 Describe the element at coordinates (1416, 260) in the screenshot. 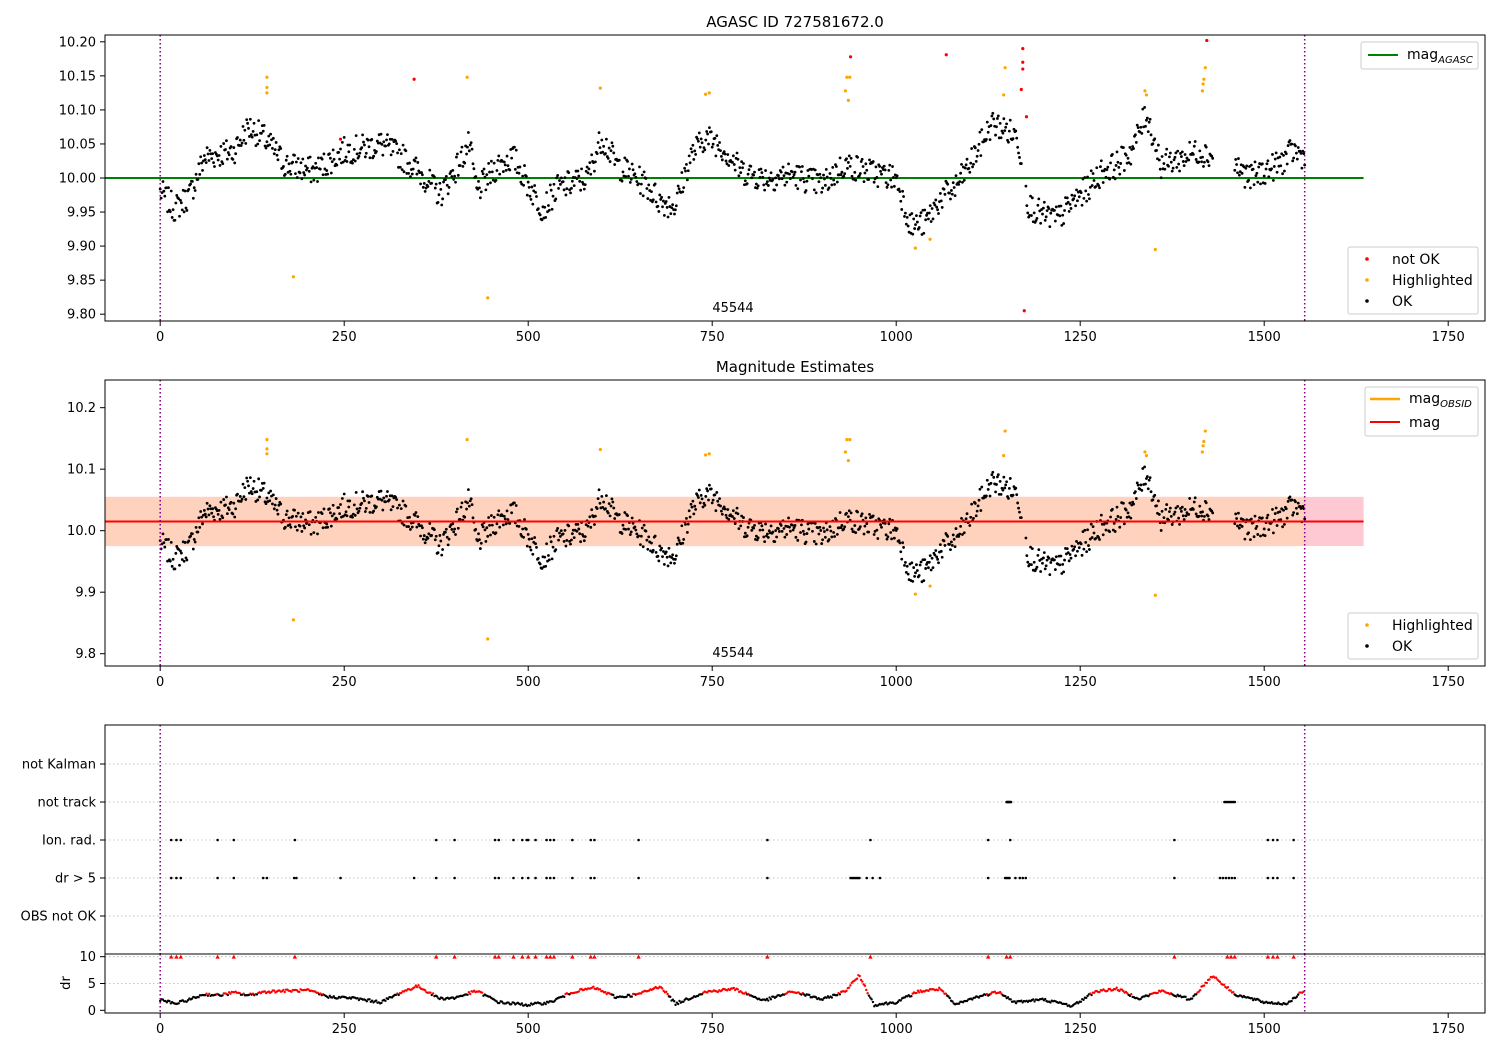

I see `legend-not-ok: not OK` at that location.